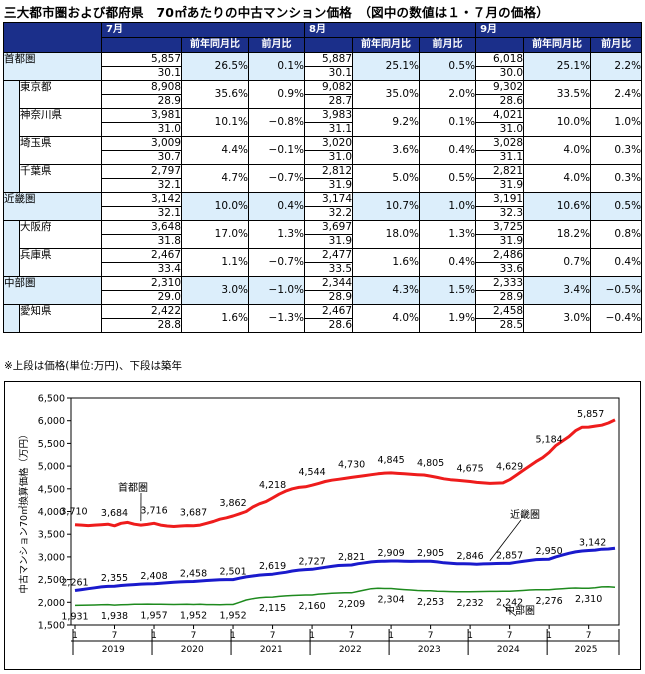 This screenshot has height=674, width=645. What do you see at coordinates (509, 611) in the screenshot?
I see `leader-line` at bounding box center [509, 611].